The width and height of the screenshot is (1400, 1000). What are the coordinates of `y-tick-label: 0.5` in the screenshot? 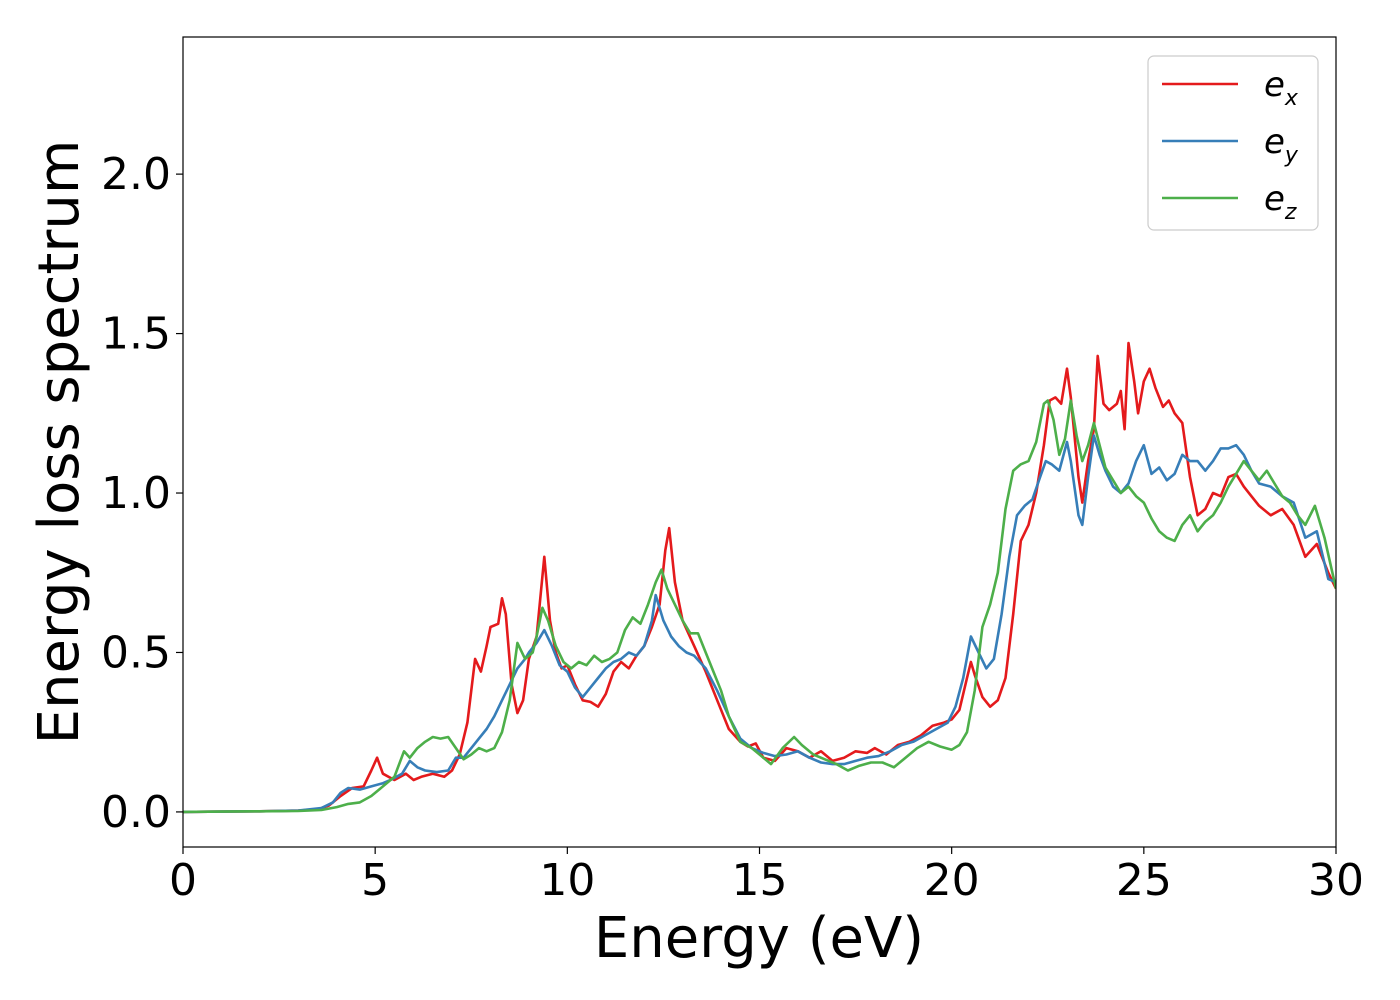 It's located at (136, 652).